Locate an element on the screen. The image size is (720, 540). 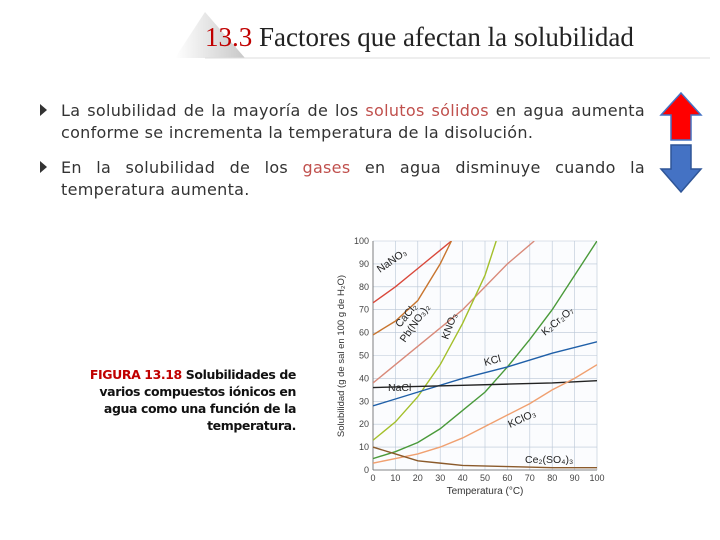
bullet-highlight: solutos sólidos is located at coordinates (427, 110).